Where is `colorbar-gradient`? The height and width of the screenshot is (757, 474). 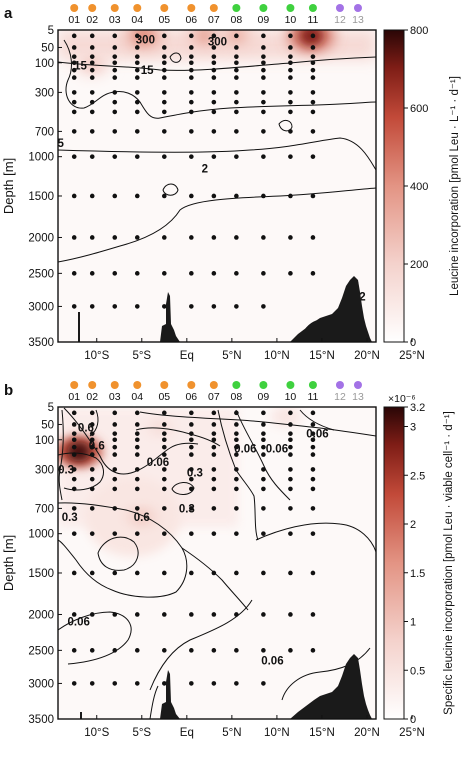
colorbar-gradient is located at coordinates (394, 563).